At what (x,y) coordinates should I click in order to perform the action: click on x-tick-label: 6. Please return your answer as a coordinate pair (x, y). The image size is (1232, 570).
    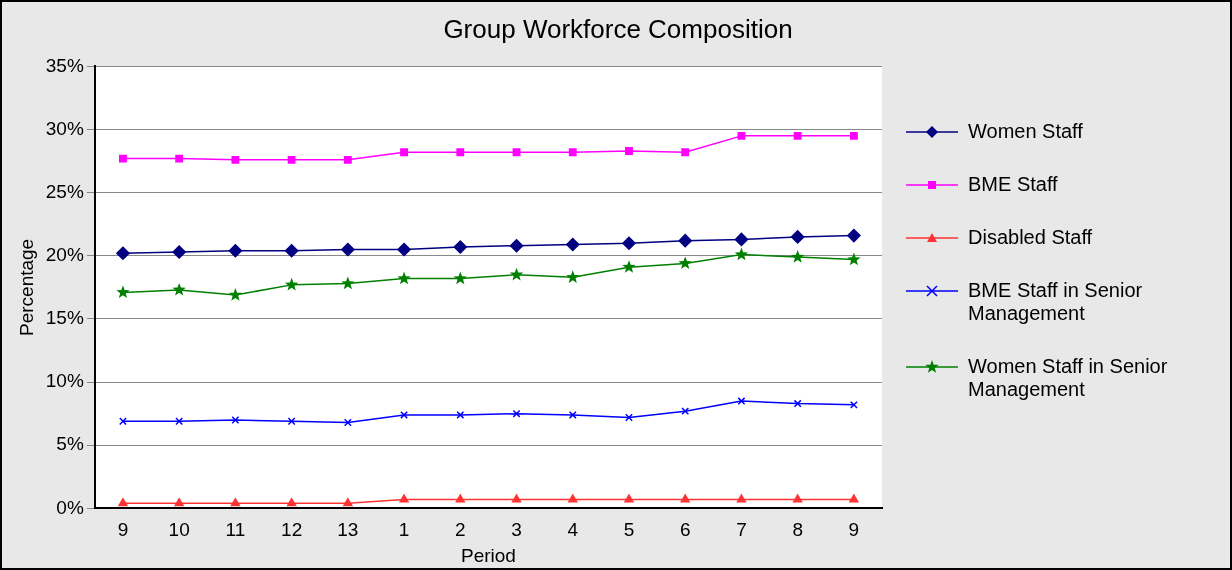
    Looking at the image, I should click on (685, 530).